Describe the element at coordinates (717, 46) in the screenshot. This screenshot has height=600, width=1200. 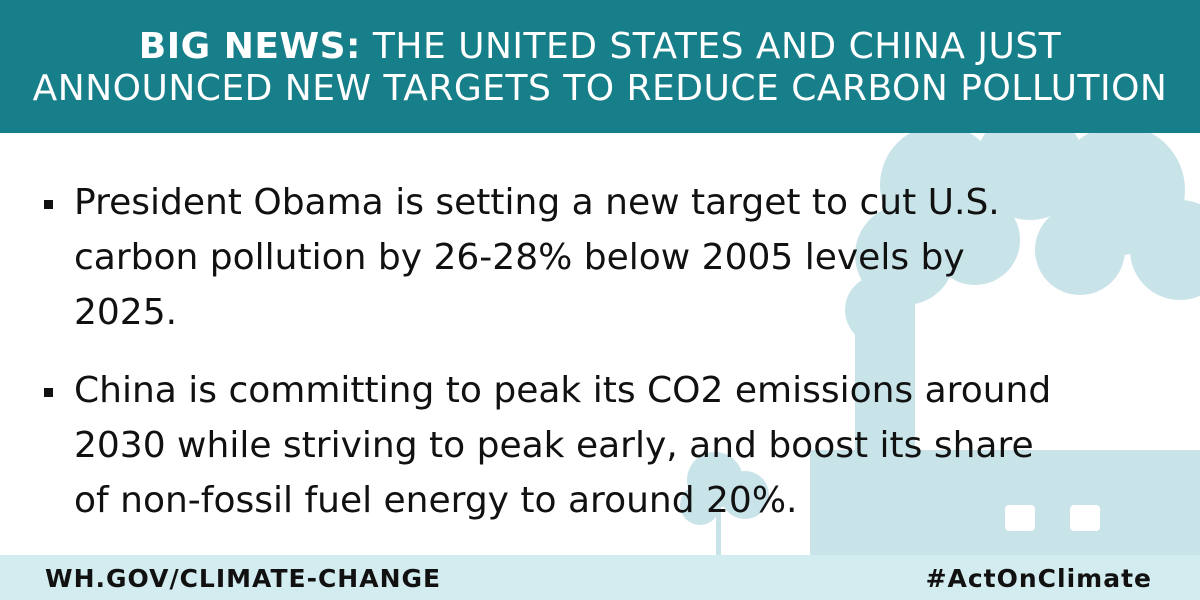
I see `header-line: THE UNITED STATES AND CHINA JUST` at that location.